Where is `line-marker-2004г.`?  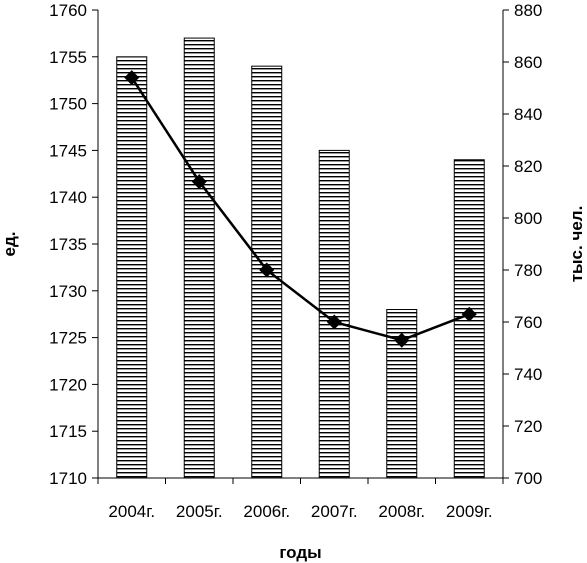 line-marker-2004г. is located at coordinates (132, 78).